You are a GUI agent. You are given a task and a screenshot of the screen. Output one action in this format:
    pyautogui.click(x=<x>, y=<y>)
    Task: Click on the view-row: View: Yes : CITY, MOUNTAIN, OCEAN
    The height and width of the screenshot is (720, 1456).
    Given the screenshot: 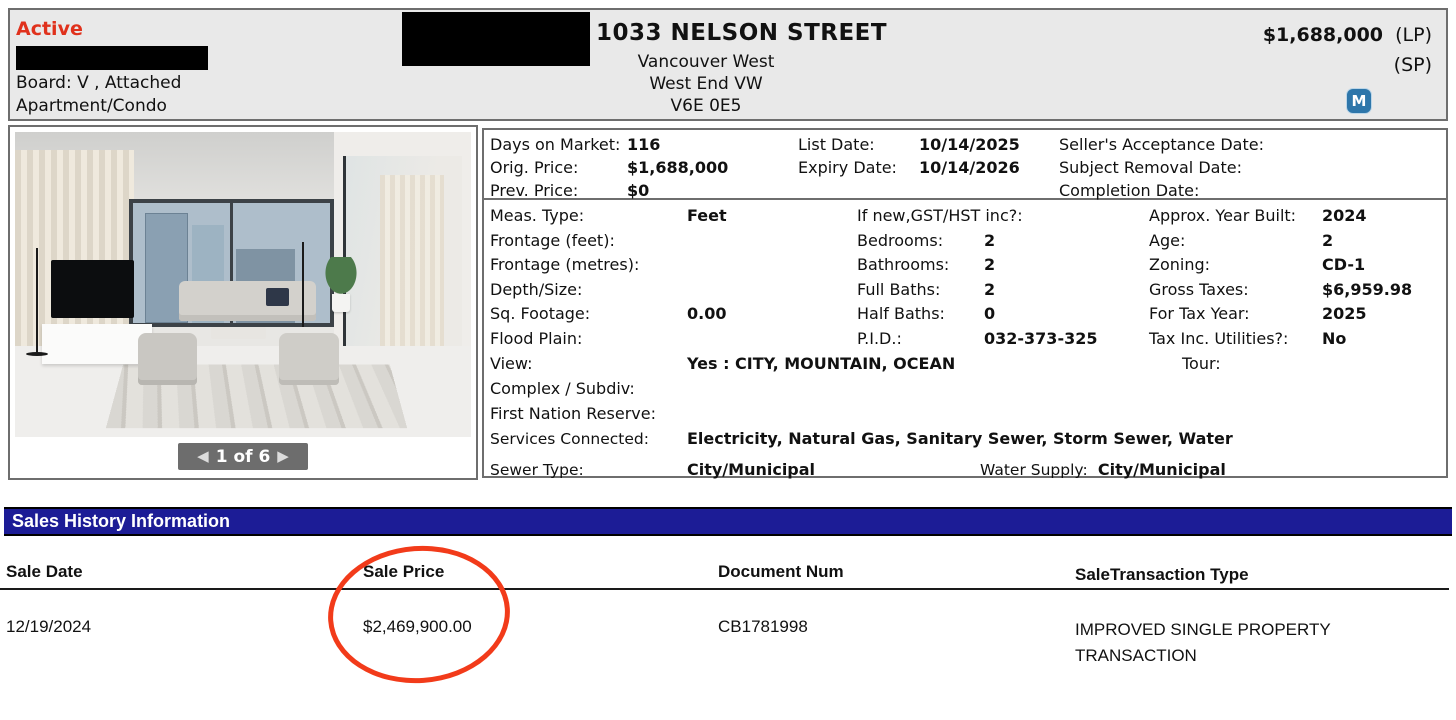 What is the action you would take?
    pyautogui.click(x=722, y=364)
    